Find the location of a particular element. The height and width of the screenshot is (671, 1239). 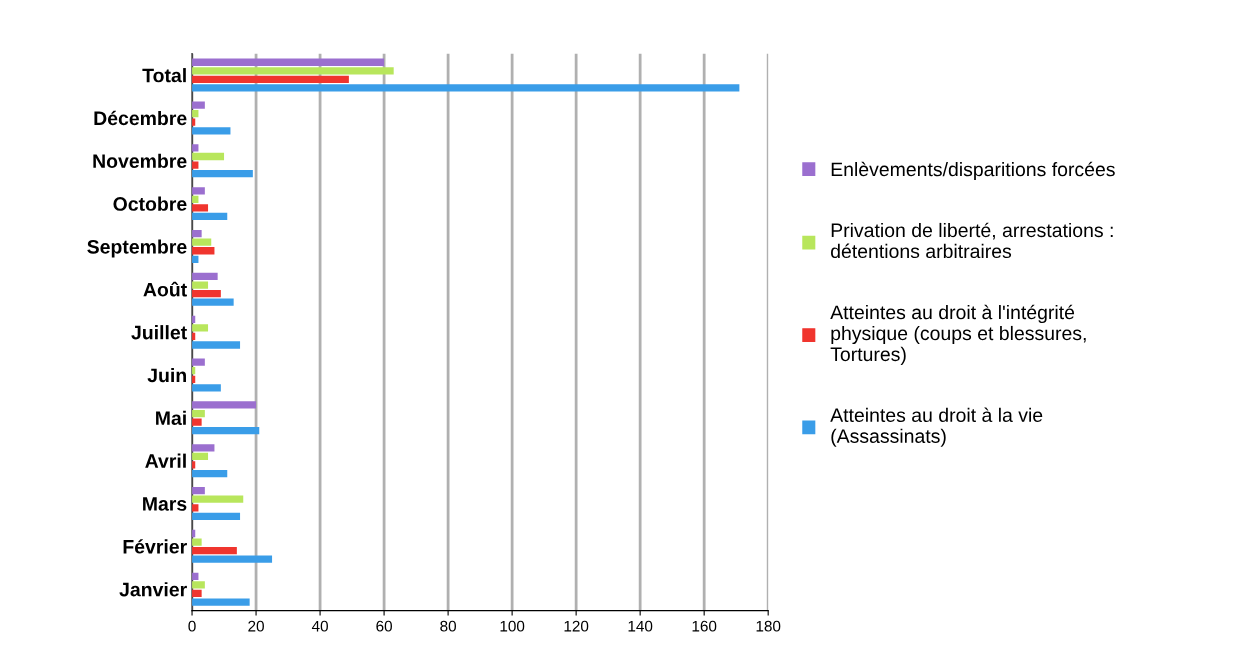

y-tick-label: Juillet is located at coordinates (159, 332).